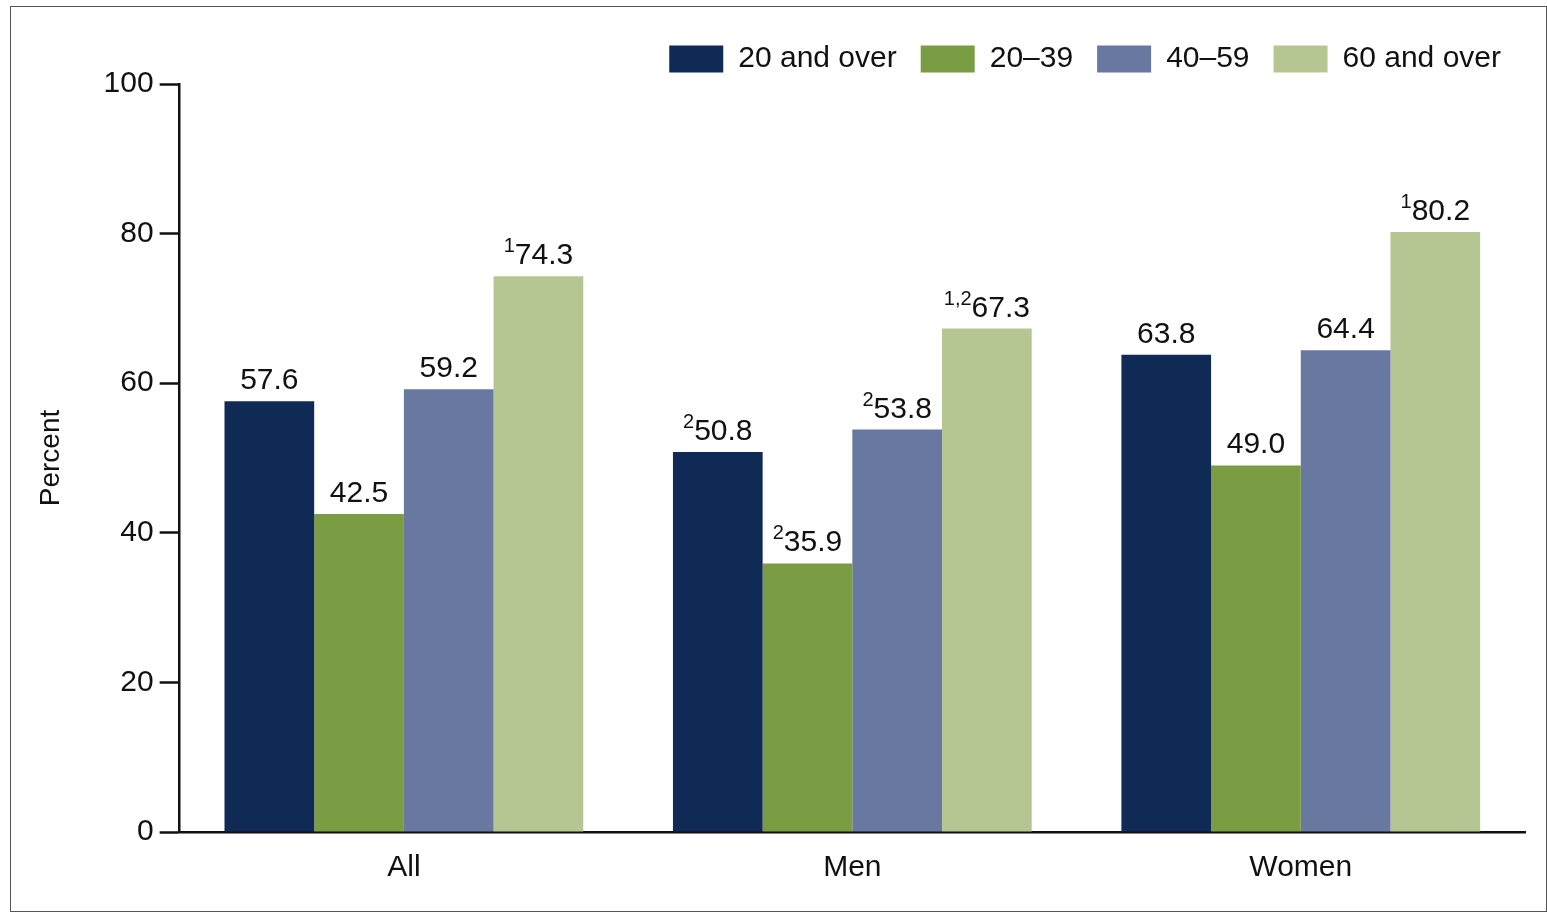  I want to click on x-tick-label: Men, so click(852, 866).